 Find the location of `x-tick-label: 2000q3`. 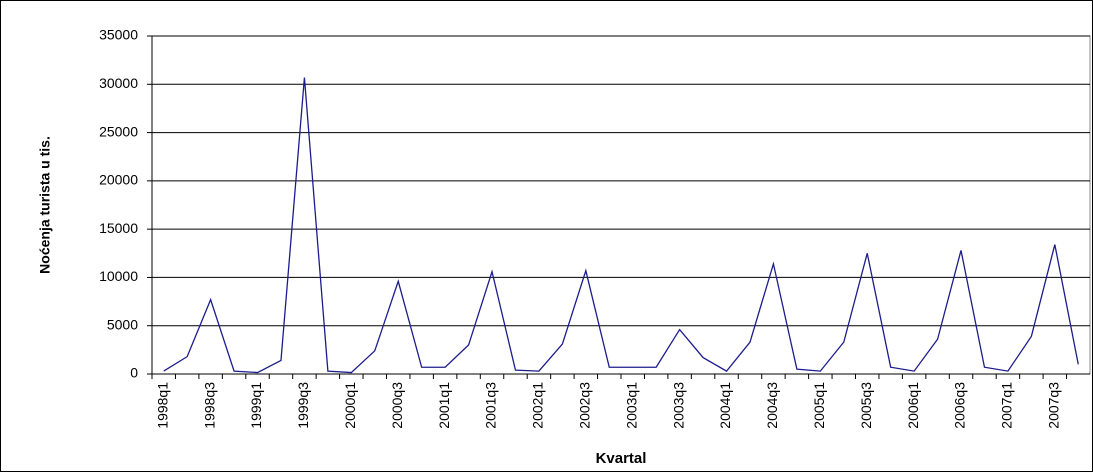

x-tick-label: 2000q3 is located at coordinates (397, 405).